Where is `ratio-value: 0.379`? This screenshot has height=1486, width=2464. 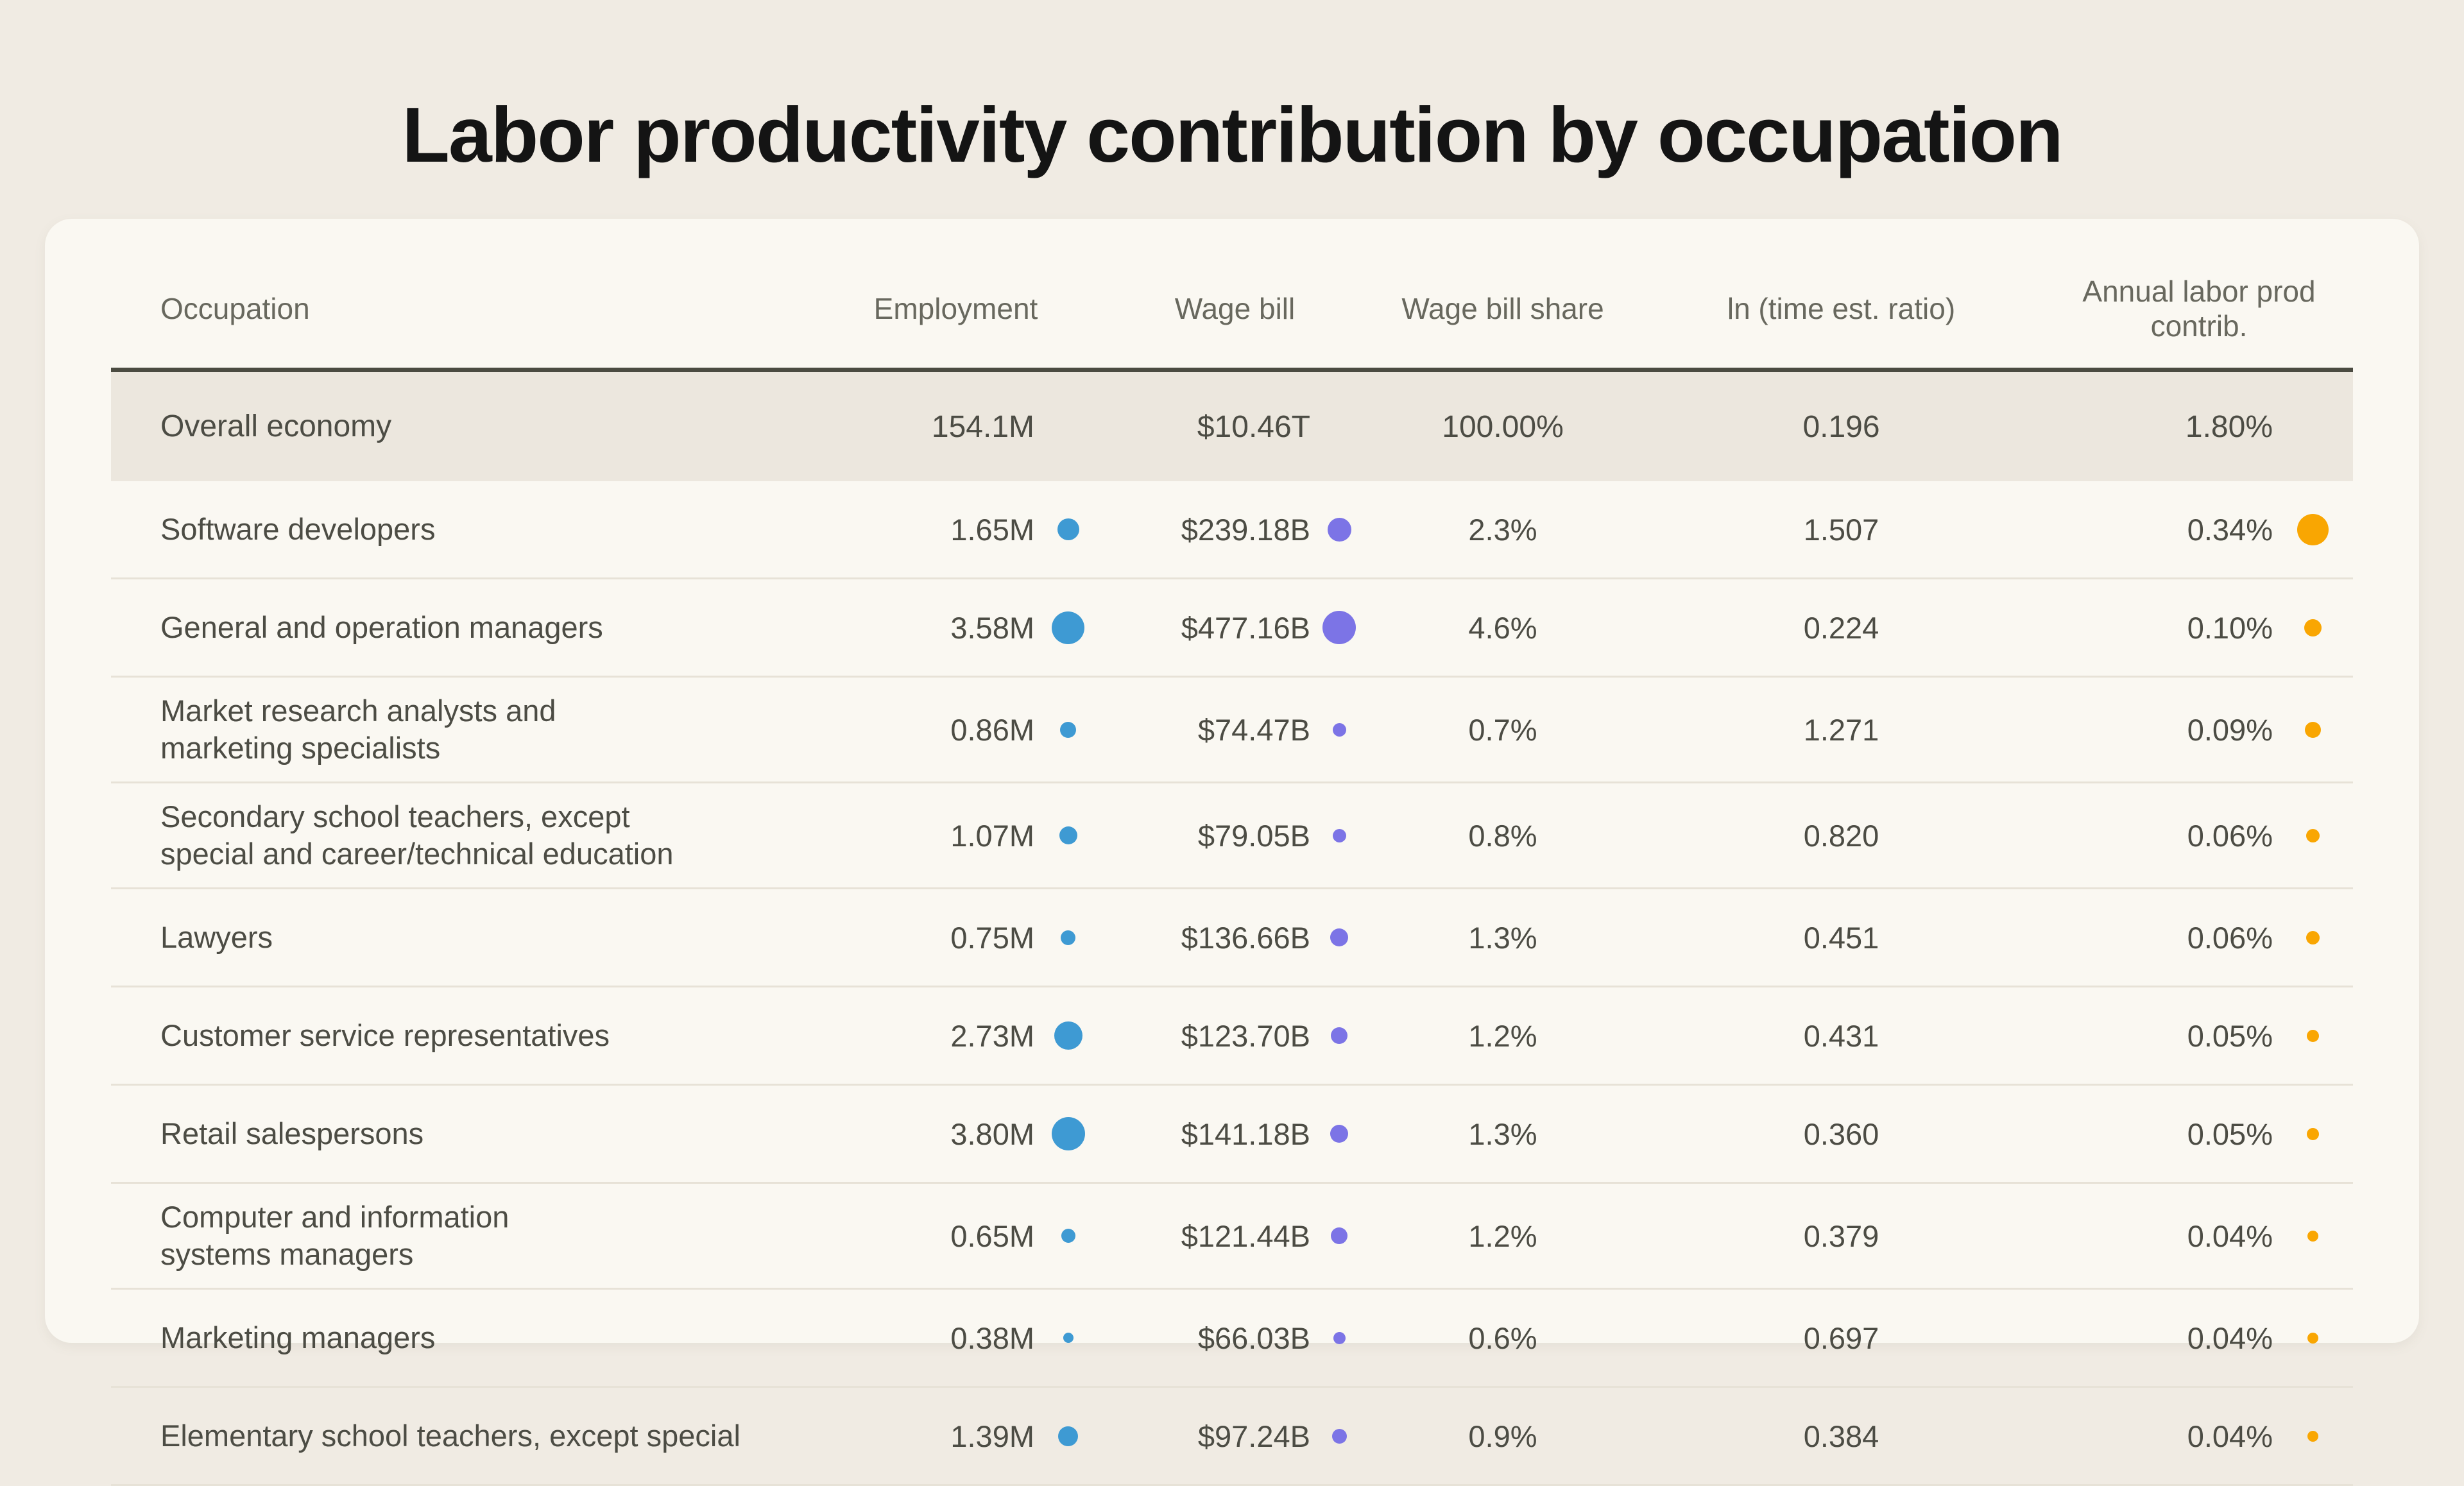 ratio-value: 0.379 is located at coordinates (1841, 1235).